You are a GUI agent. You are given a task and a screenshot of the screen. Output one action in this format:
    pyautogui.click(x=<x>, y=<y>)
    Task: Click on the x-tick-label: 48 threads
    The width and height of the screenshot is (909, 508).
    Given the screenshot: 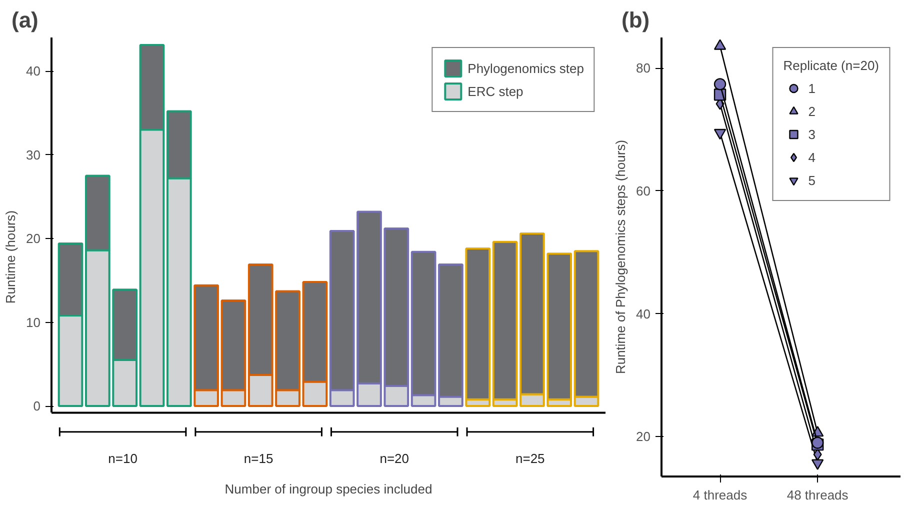 What is the action you would take?
    pyautogui.click(x=817, y=495)
    